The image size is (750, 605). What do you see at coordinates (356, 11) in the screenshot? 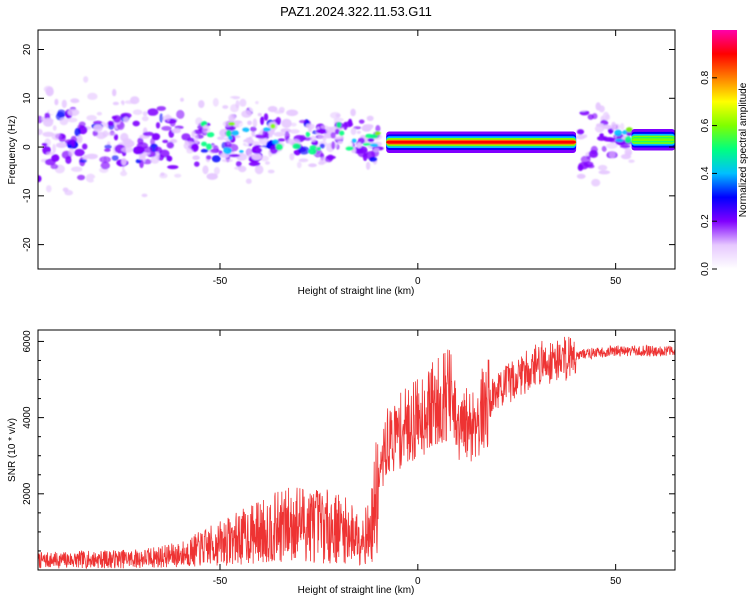
I see `figure-title: PAZ1.2024.322.11.53.G11` at bounding box center [356, 11].